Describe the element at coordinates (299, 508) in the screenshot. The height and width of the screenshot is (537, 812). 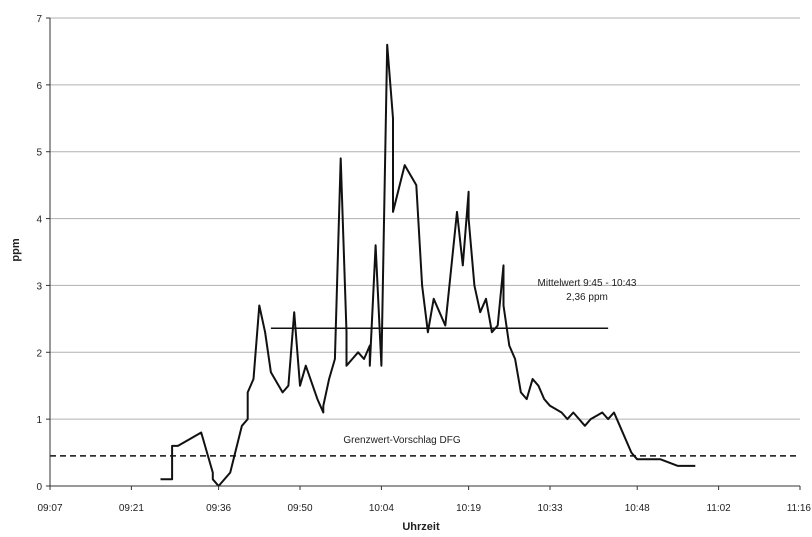
I see `x-tick-label: 09:50` at that location.